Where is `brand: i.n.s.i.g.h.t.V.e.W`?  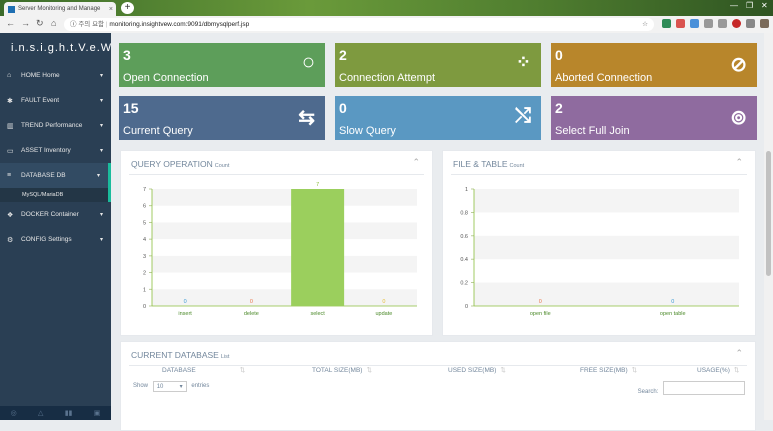 brand: i.n.s.i.g.h.t.V.e.W is located at coordinates (55, 48).